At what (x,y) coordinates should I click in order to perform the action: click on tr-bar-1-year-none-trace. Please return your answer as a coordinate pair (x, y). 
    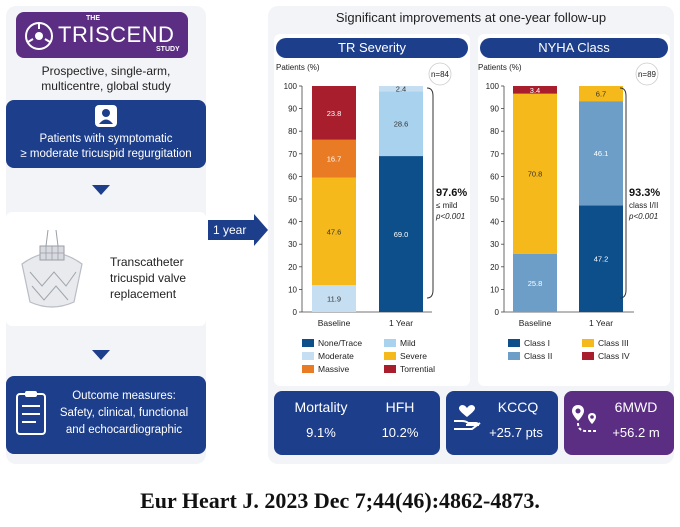
    Looking at the image, I should click on (401, 234).